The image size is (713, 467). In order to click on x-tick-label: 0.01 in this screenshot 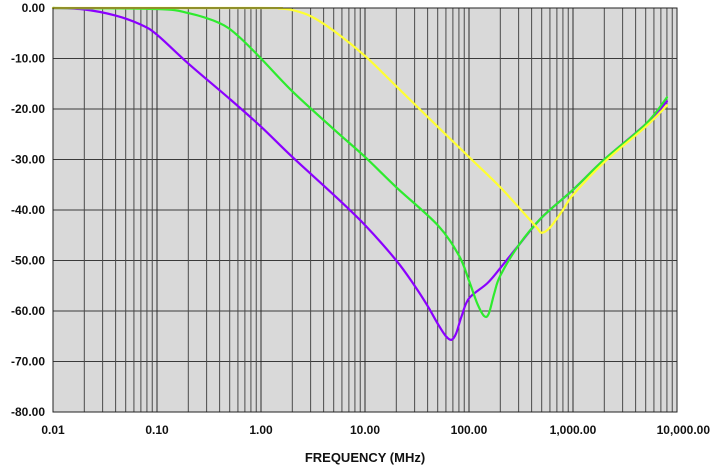, I will do `click(53, 430)`.